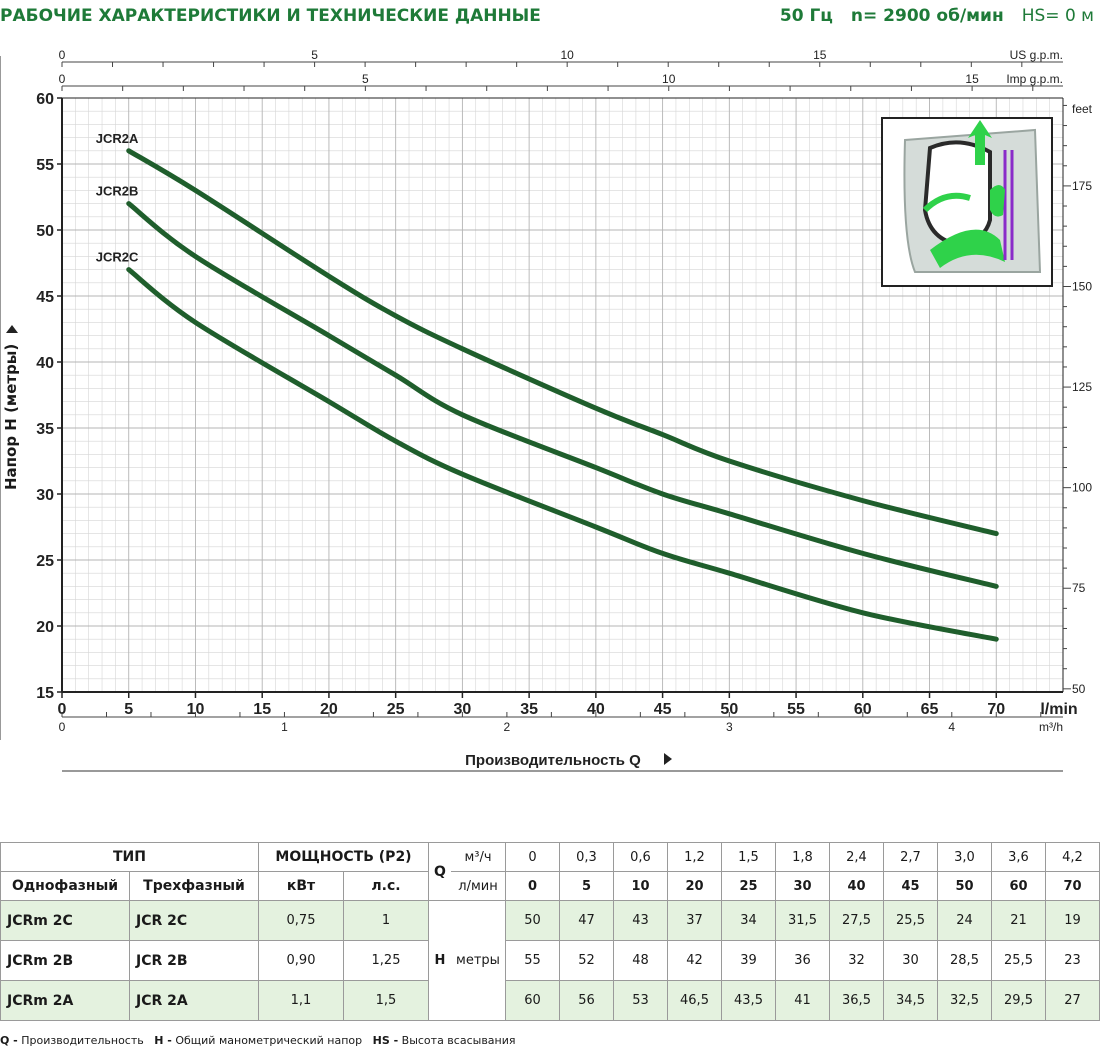  What do you see at coordinates (365, 79) in the screenshot?
I see `imp-gpm-tick-label: 5` at bounding box center [365, 79].